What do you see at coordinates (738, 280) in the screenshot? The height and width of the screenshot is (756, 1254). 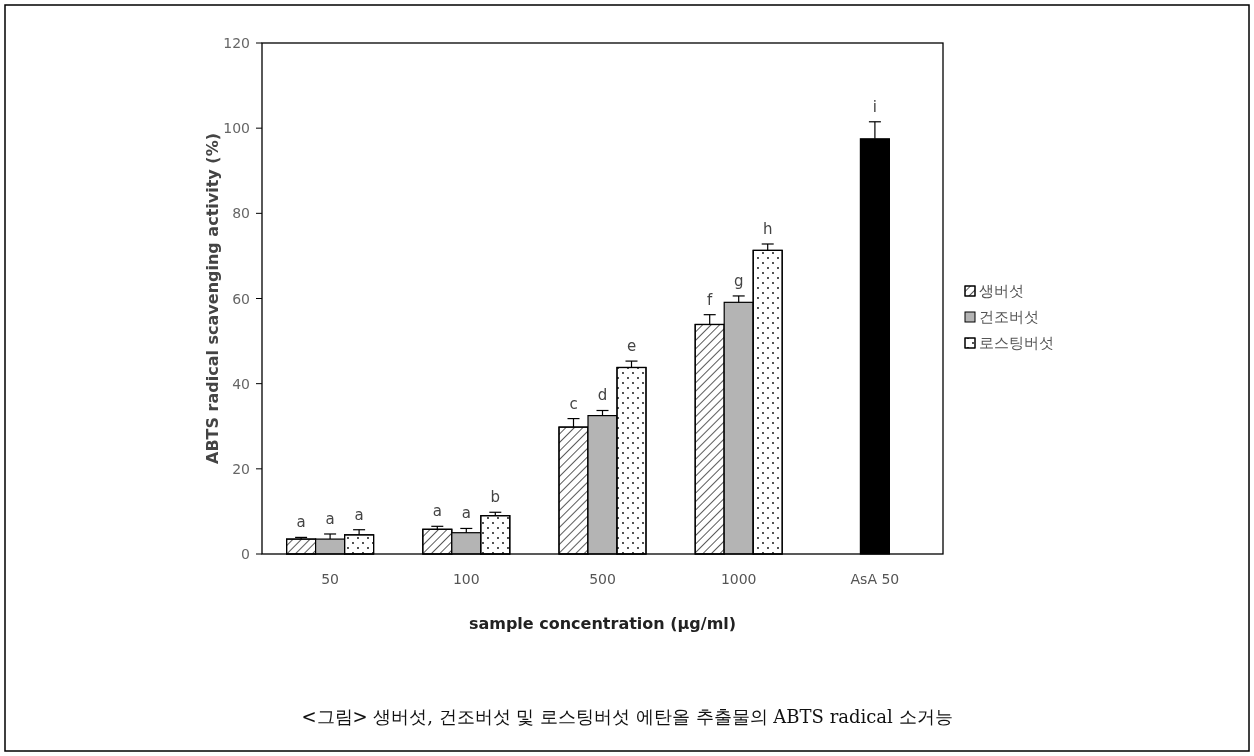 I see `data-label: g` at bounding box center [738, 280].